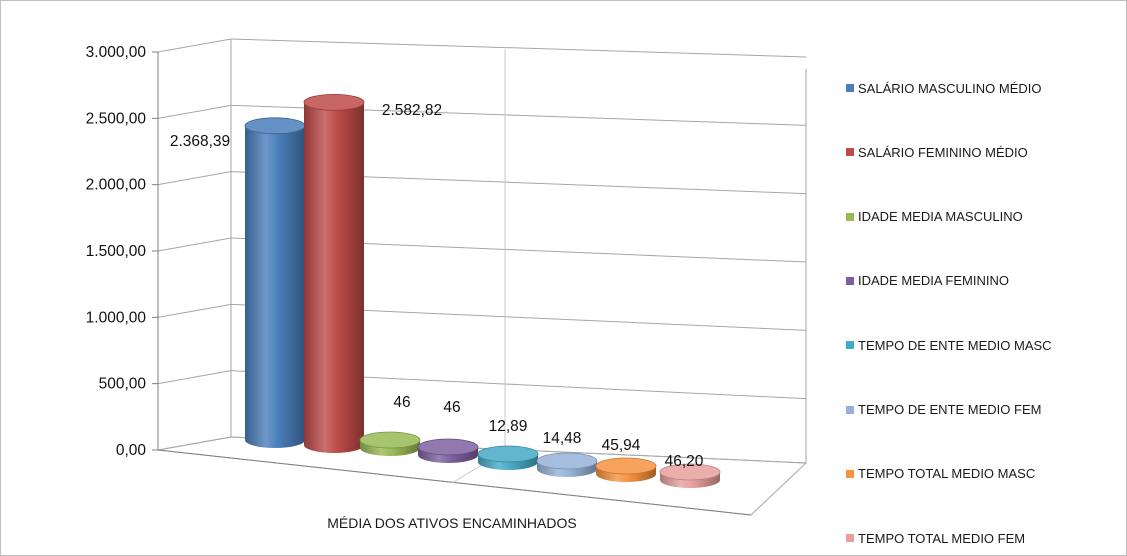 This screenshot has width=1127, height=556. I want to click on legend-label: SALÁRIO MASCULINO MÉDIO, so click(950, 88).